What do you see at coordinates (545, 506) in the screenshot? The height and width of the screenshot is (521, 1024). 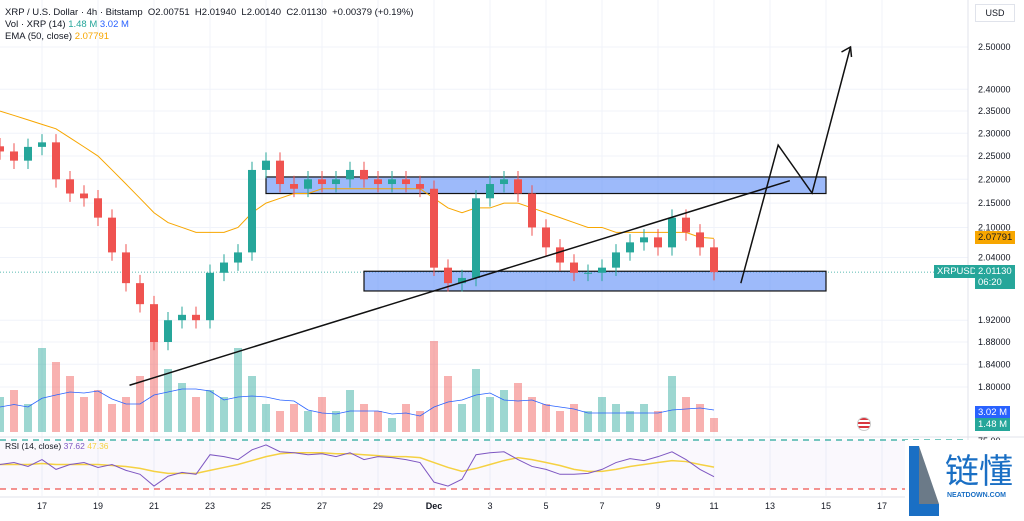 I see `x-tick-label: 5` at bounding box center [545, 506].